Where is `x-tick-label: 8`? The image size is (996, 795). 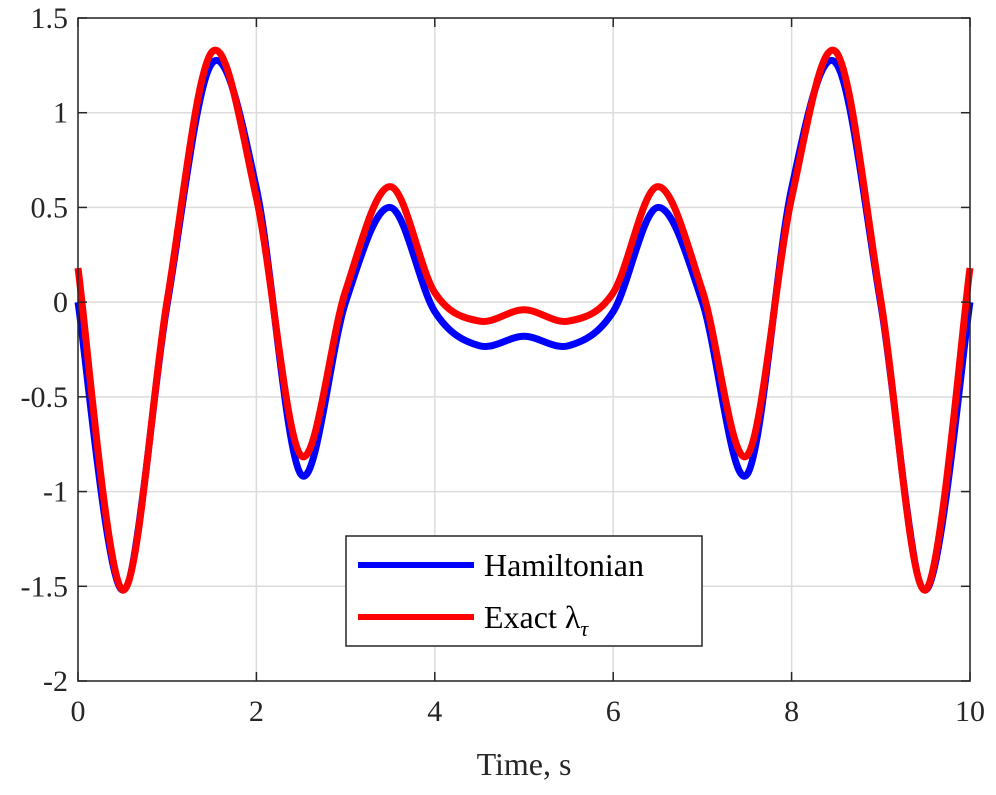
x-tick-label: 8 is located at coordinates (791, 711).